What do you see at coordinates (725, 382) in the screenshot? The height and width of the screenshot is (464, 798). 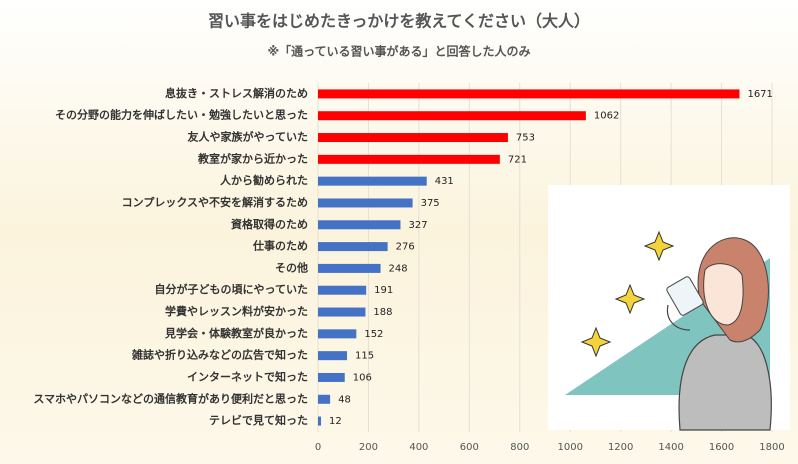 I see `figure-body` at bounding box center [725, 382].